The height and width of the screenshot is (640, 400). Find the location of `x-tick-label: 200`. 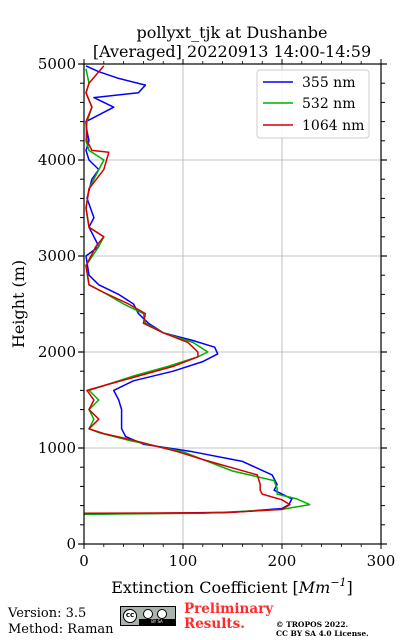

x-tick-label: 200 is located at coordinates (282, 561).